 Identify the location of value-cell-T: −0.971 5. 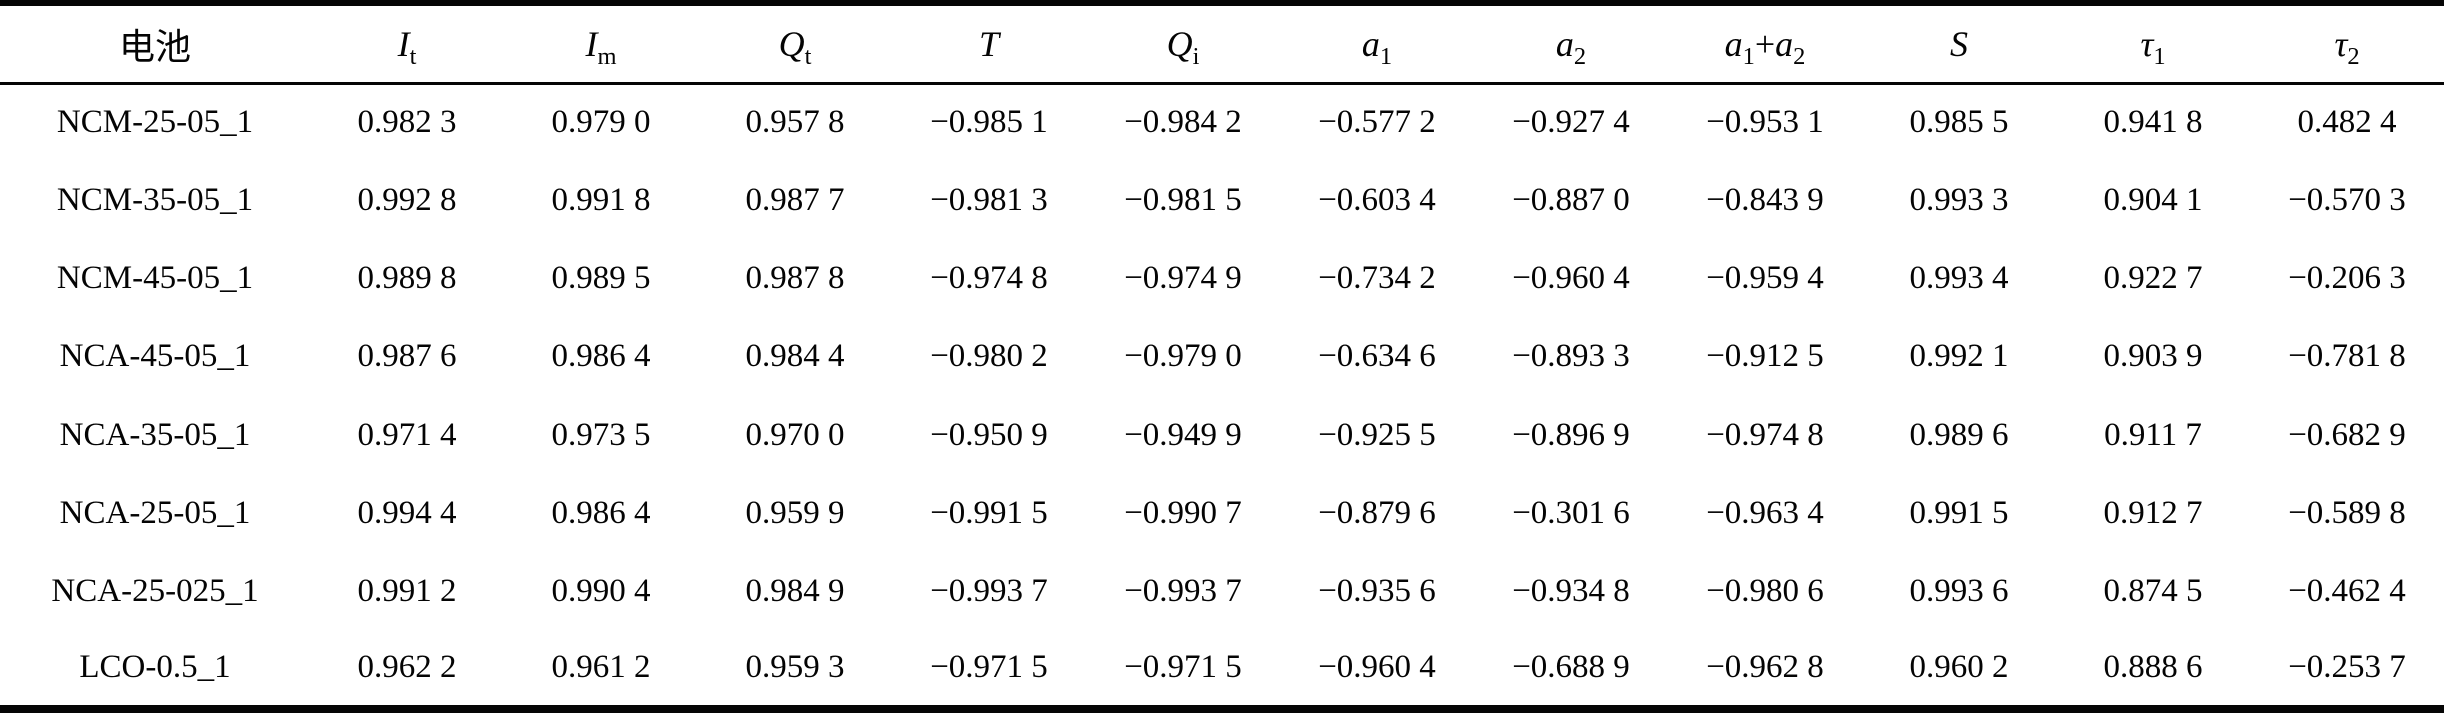
(989, 667).